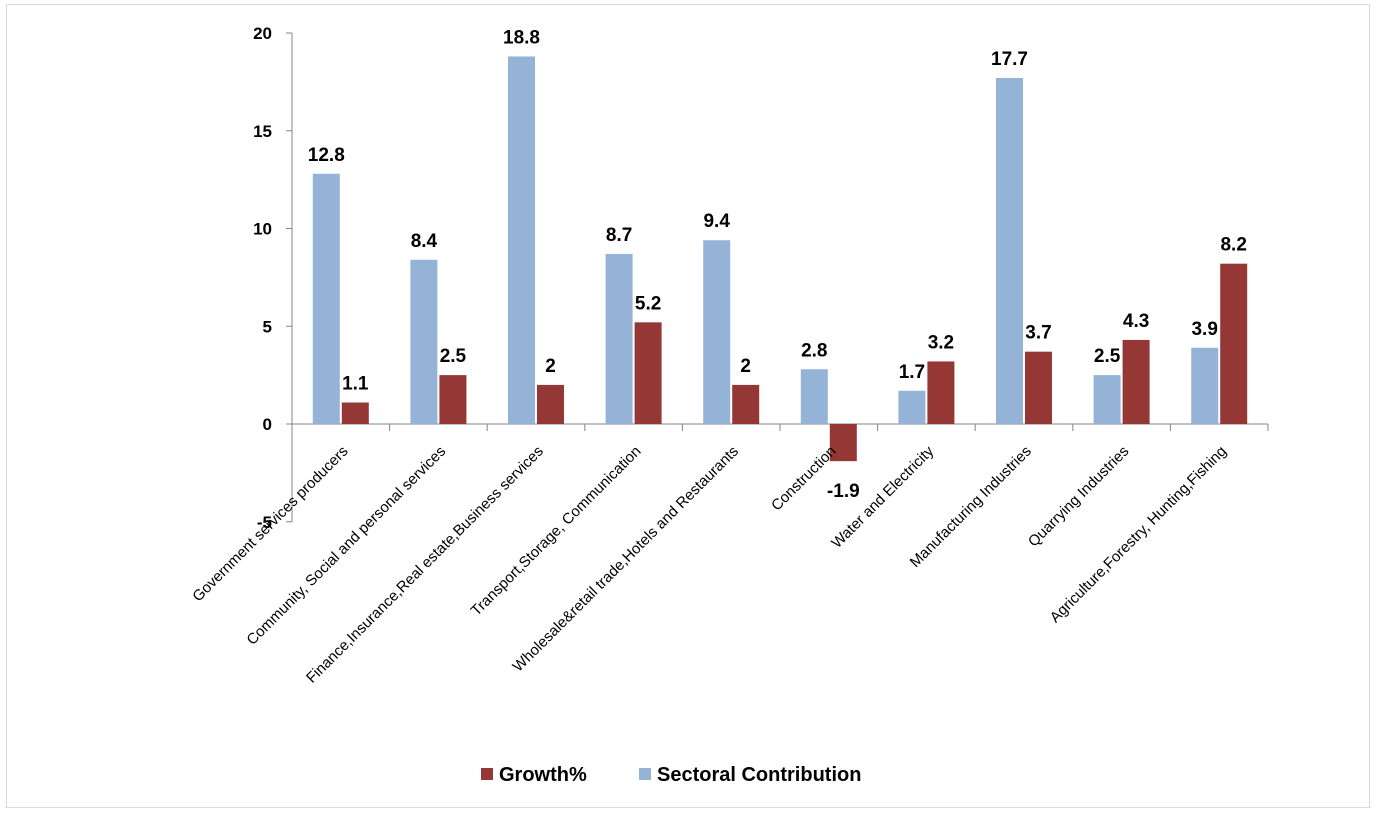 The height and width of the screenshot is (814, 1378). Describe the element at coordinates (355, 383) in the screenshot. I see `growth-data-label: 1.1` at that location.